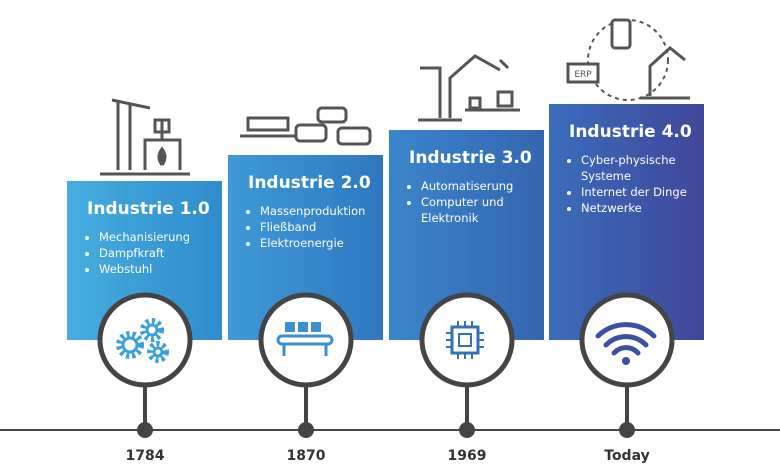 This screenshot has width=780, height=470. Describe the element at coordinates (626, 361) in the screenshot. I see `wifi-dot` at that location.